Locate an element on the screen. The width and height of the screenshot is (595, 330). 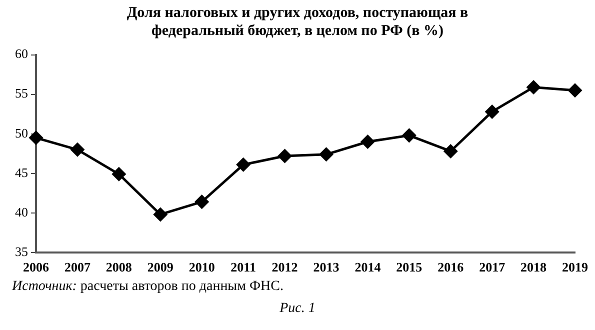
x-tick-label: 2014 is located at coordinates (368, 267).